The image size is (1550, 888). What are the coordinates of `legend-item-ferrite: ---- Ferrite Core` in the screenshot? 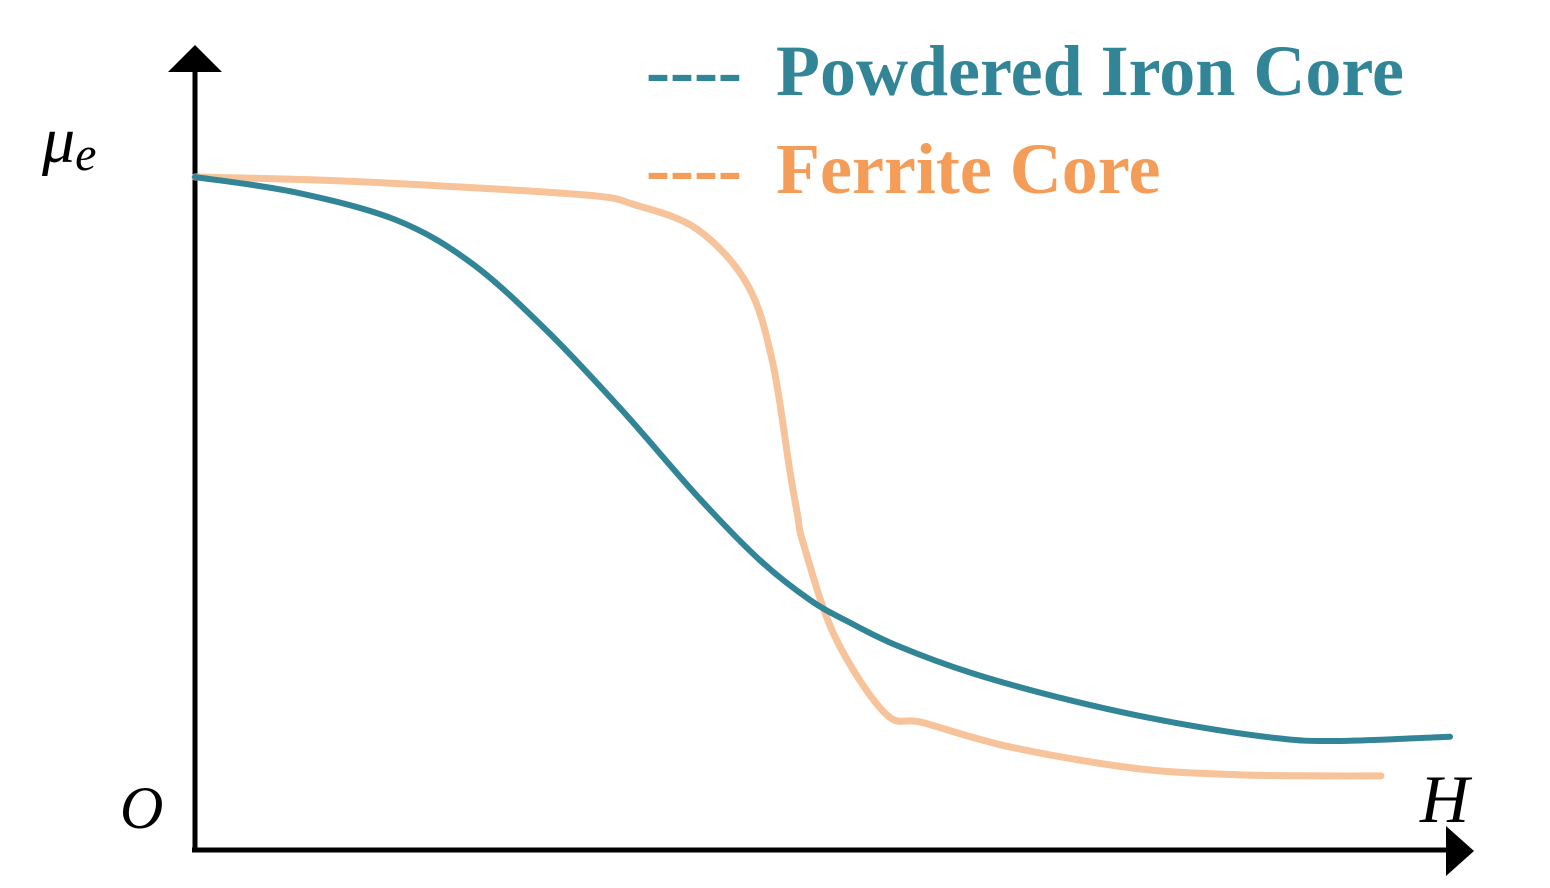 It's located at (903, 169).